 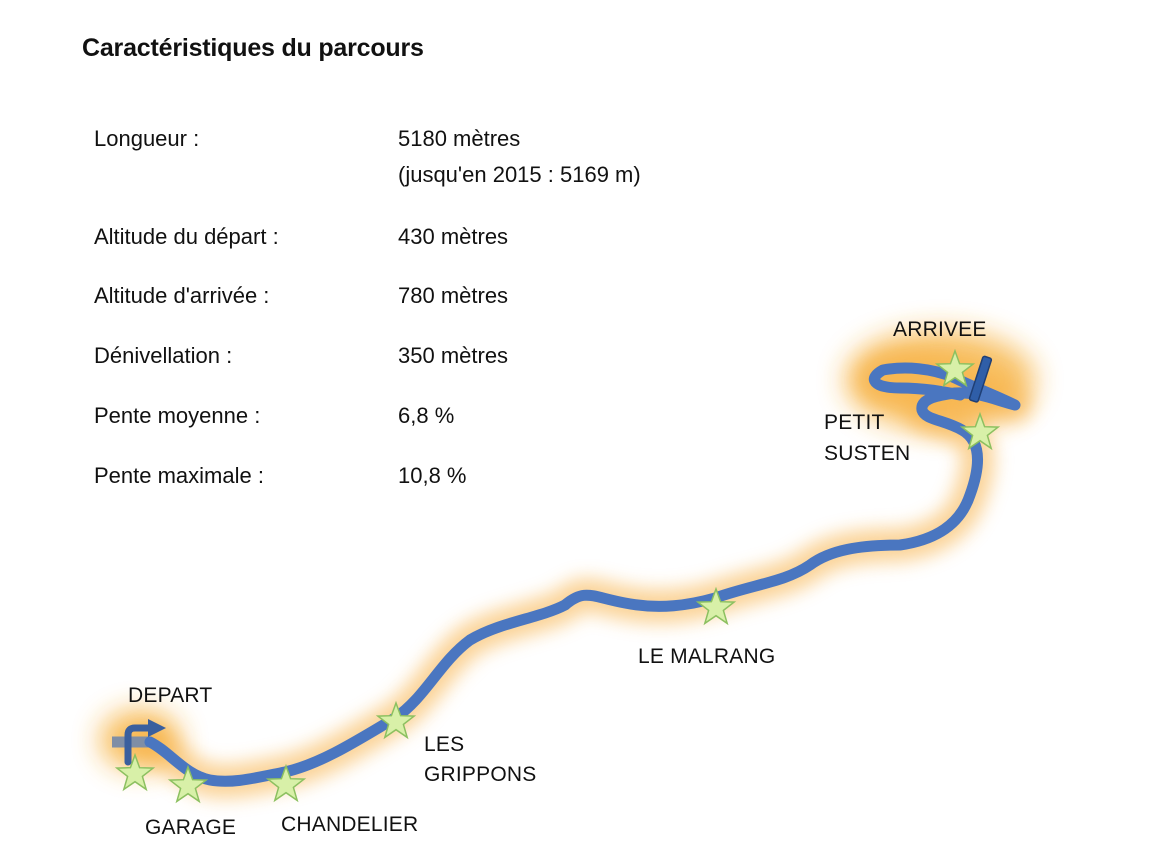 I want to click on page-title: Caractéristiques du parcours, so click(x=253, y=48).